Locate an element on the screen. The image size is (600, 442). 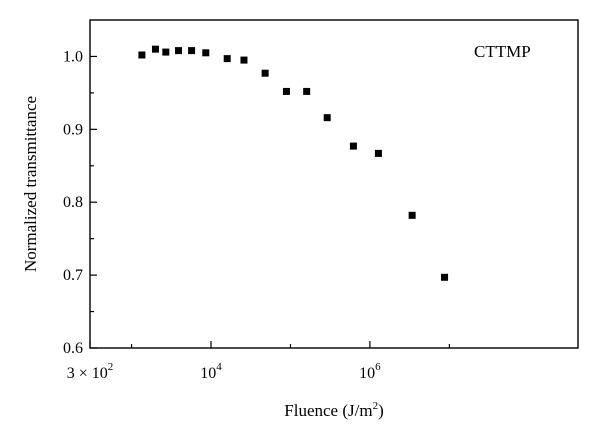
x-tick-label-base: 3 × 10 is located at coordinates (87, 373).